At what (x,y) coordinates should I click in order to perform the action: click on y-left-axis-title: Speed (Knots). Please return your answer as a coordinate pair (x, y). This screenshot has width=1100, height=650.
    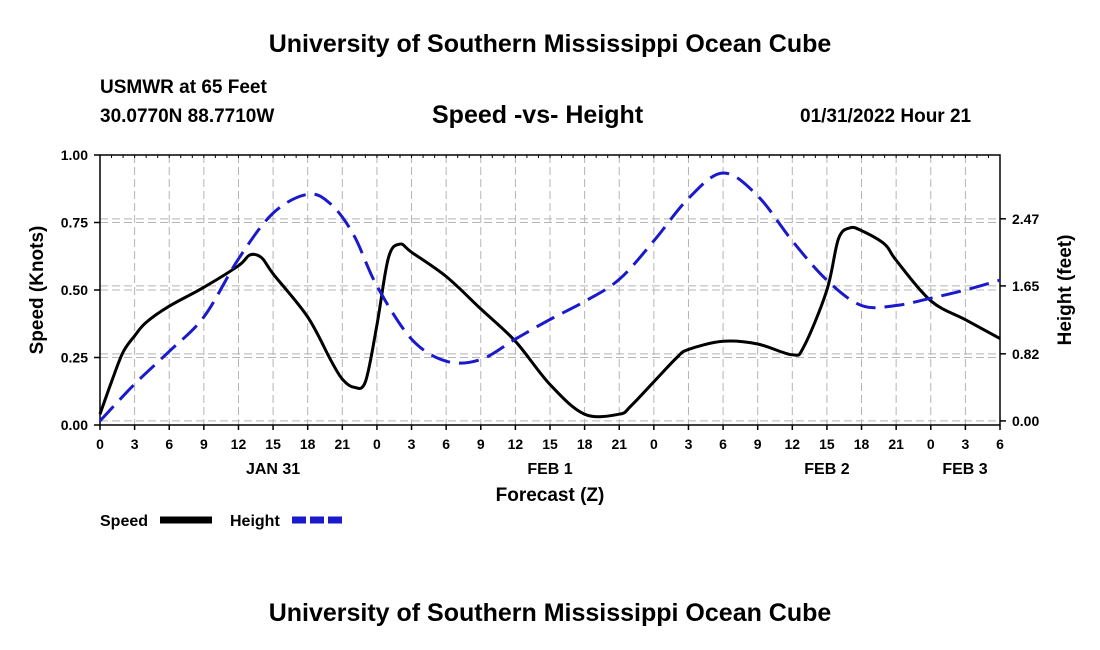
    Looking at the image, I should click on (37, 290).